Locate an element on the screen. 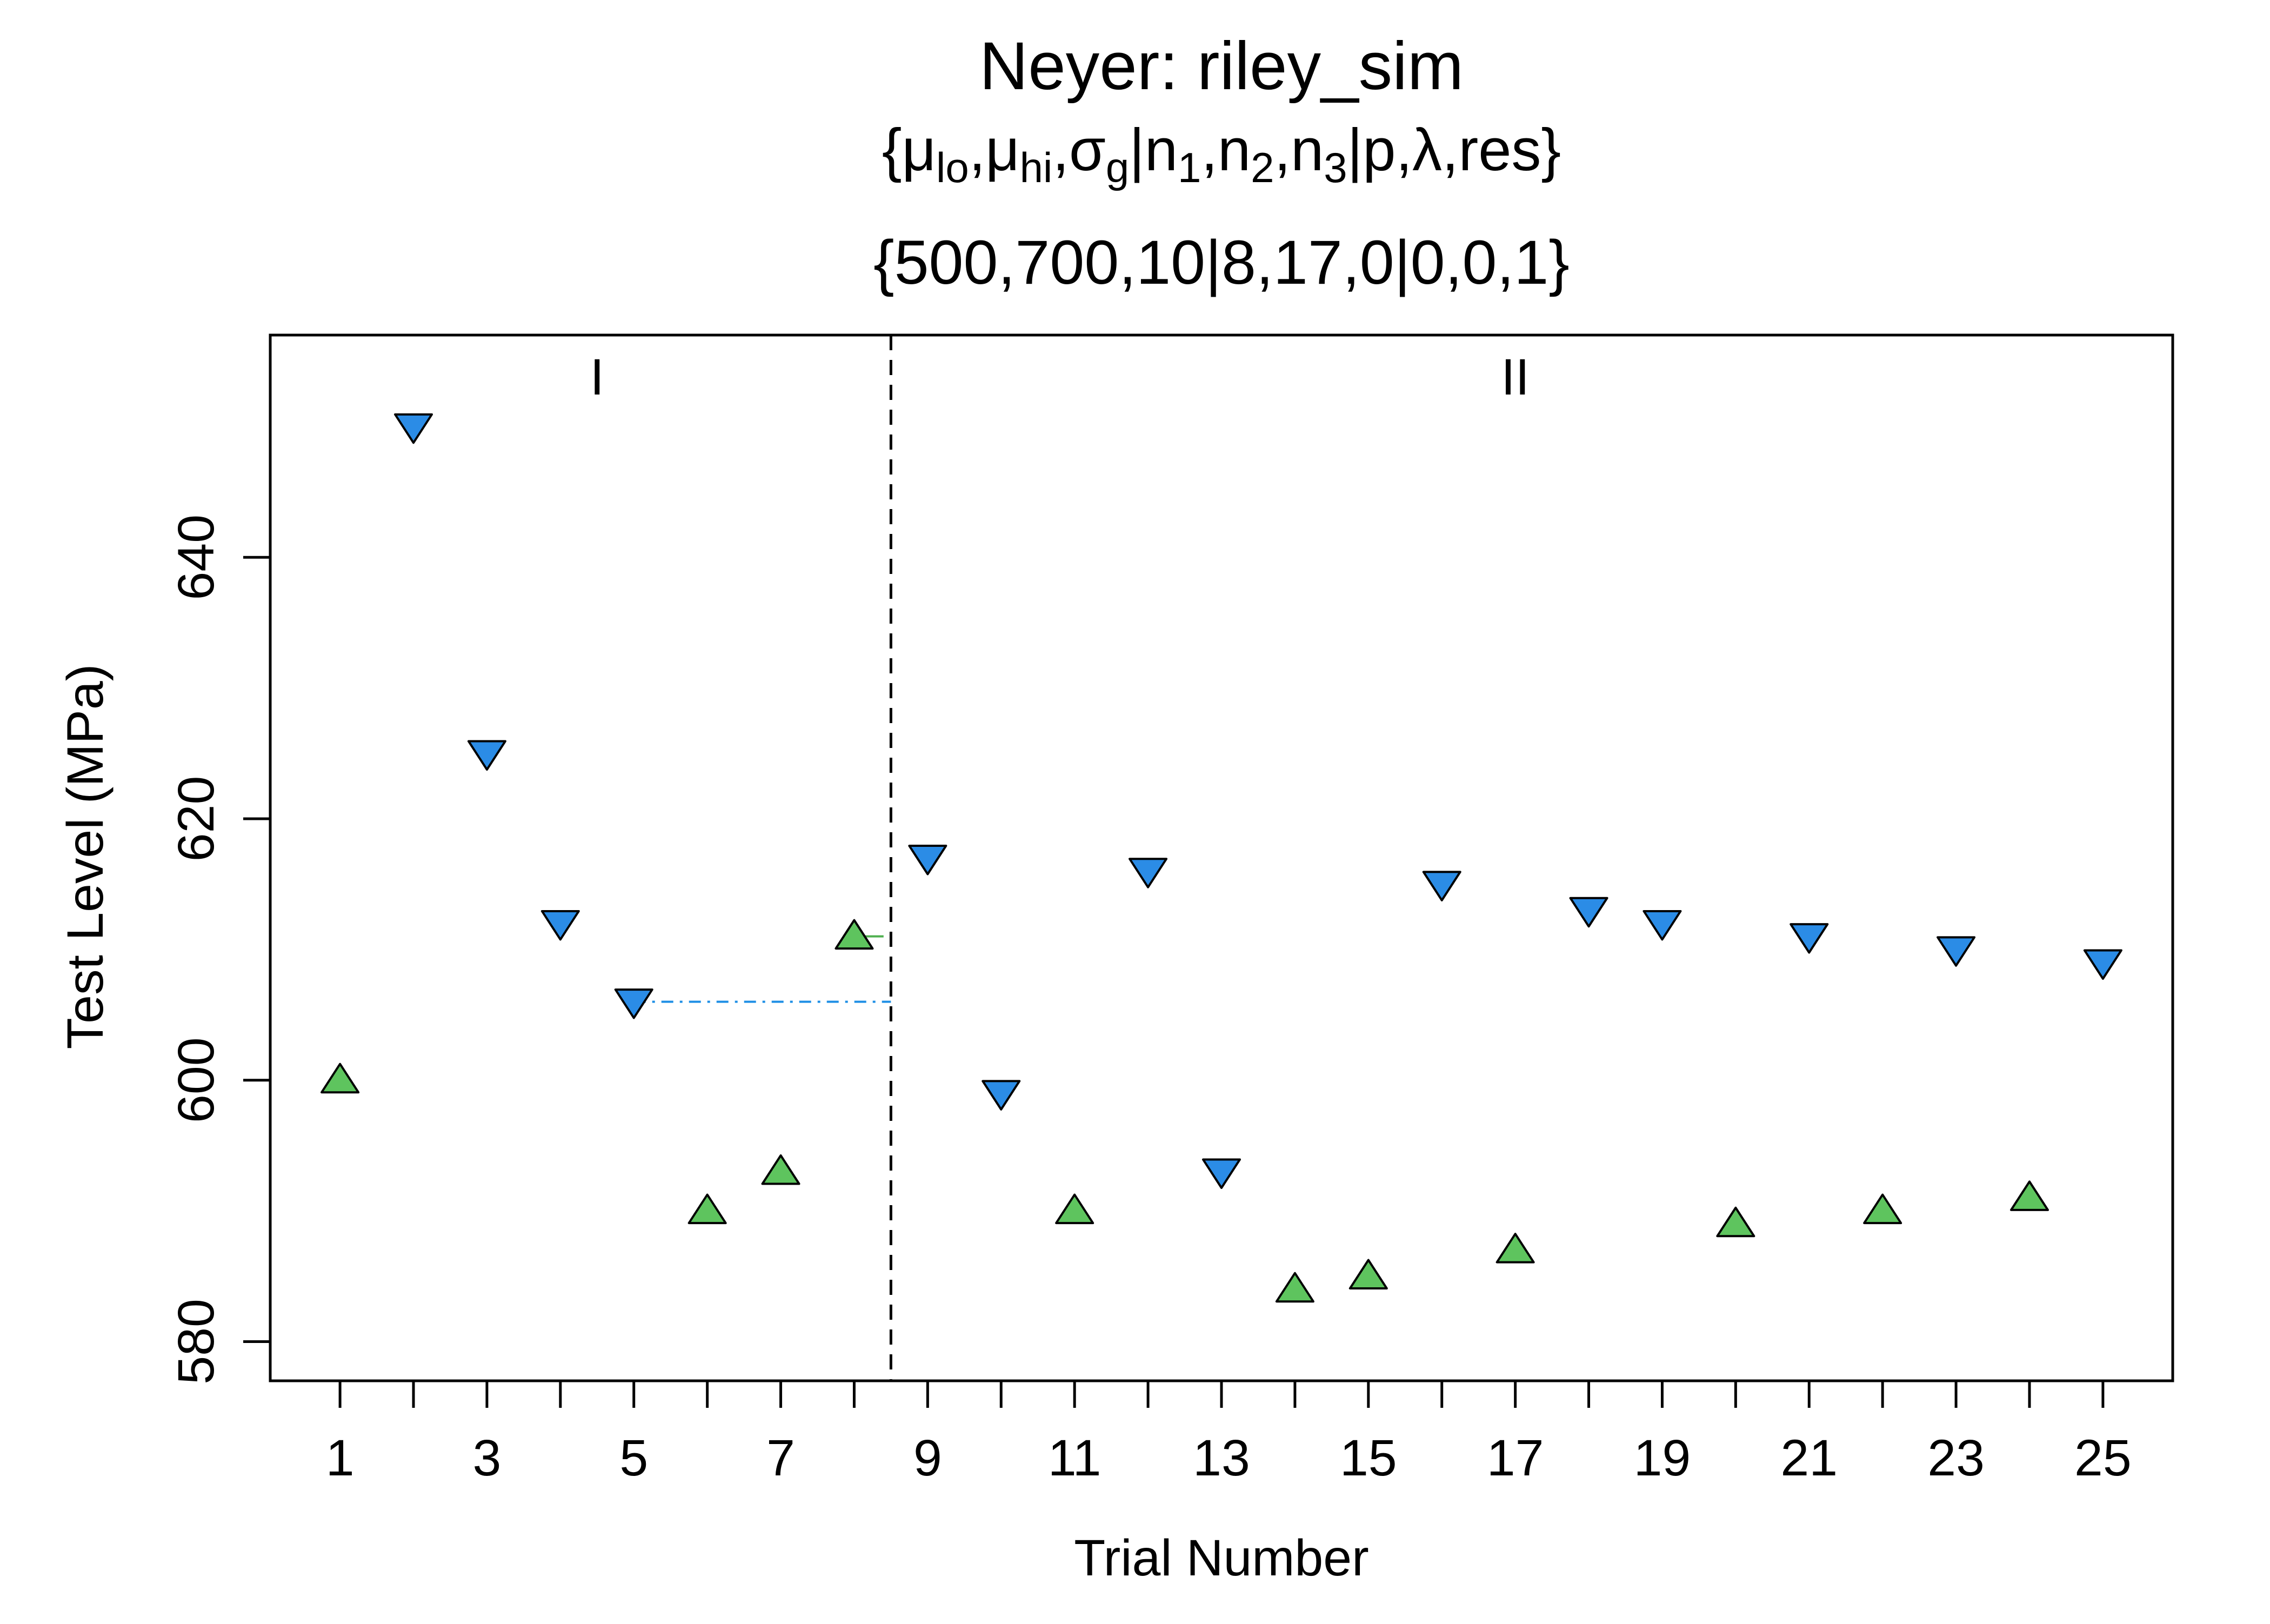  x-tick-label: 25 is located at coordinates (2103, 1458).